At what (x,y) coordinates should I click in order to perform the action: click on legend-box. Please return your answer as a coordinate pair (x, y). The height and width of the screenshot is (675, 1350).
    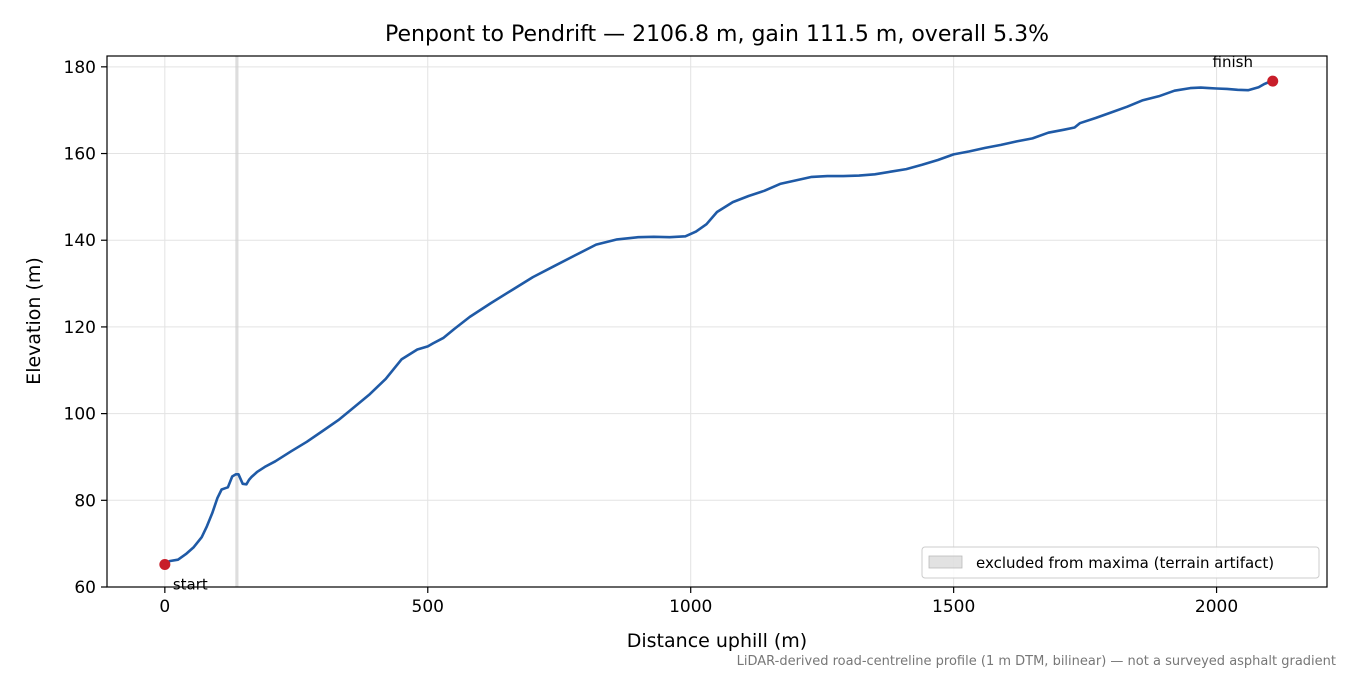
    Looking at the image, I should click on (1120, 562).